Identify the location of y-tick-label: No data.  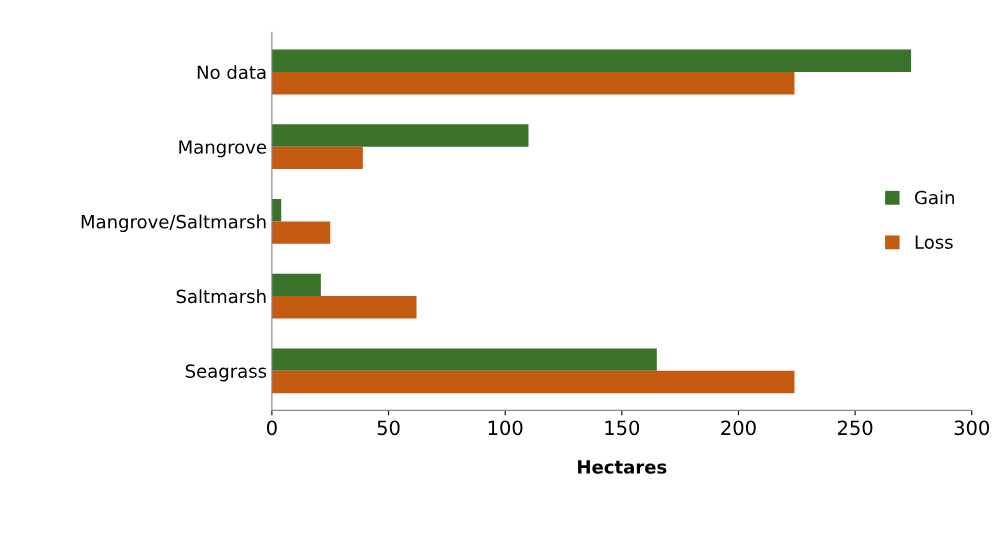
(231, 72).